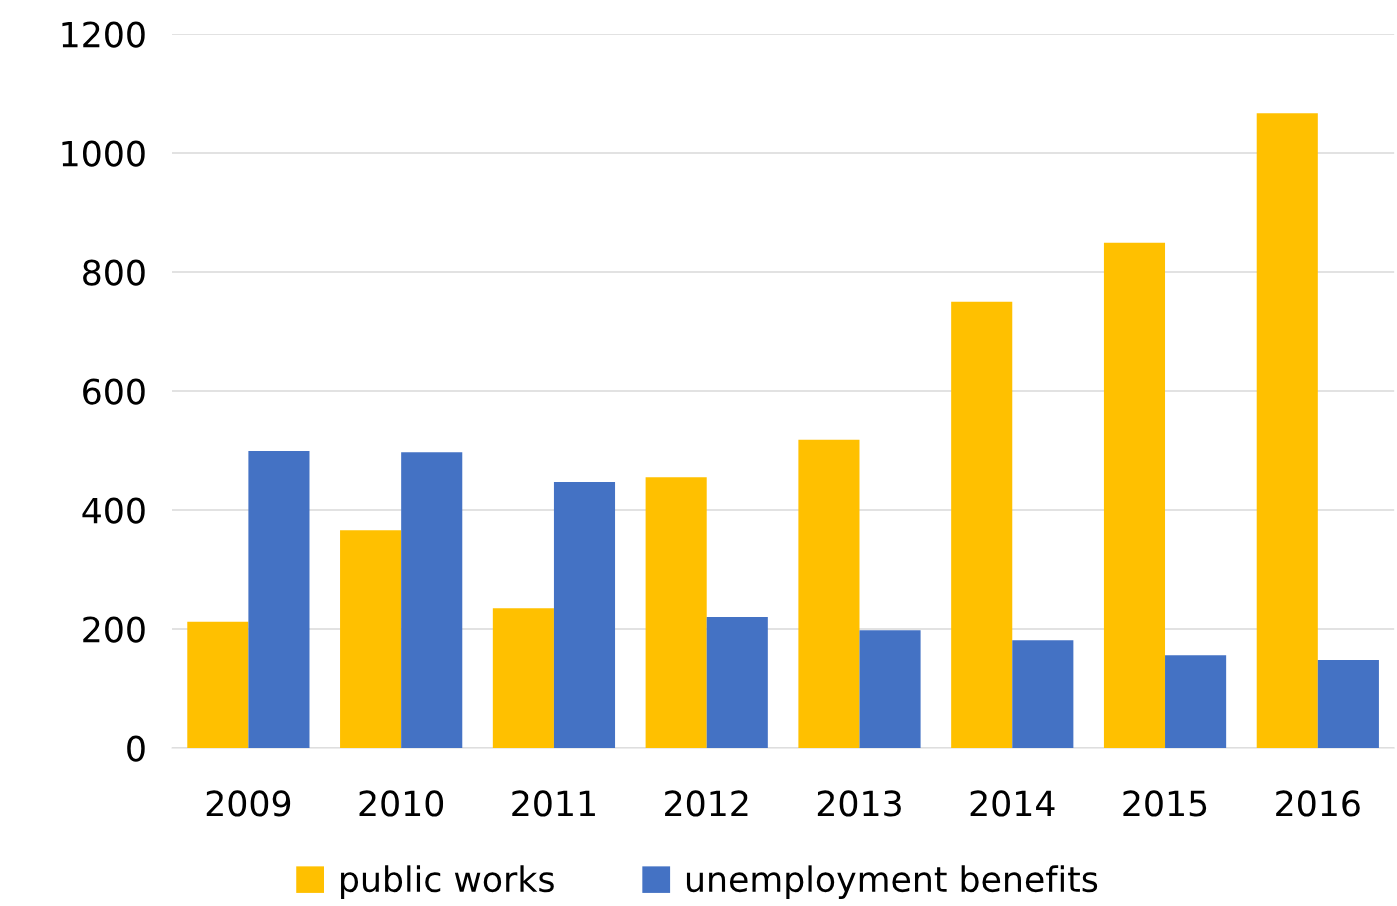 The image size is (1397, 906). What do you see at coordinates (1165, 803) in the screenshot?
I see `x-tick-label: 2015` at bounding box center [1165, 803].